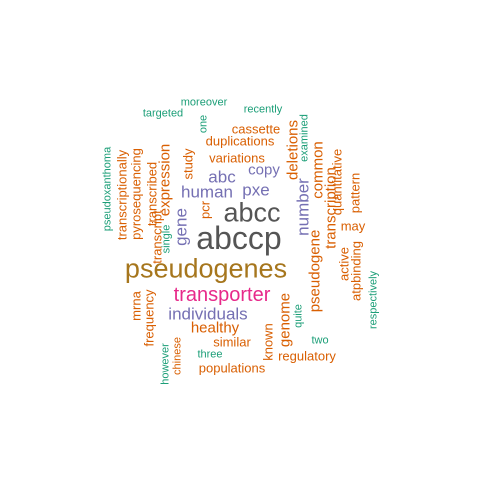  I want to click on word-common: common, so click(318, 170).